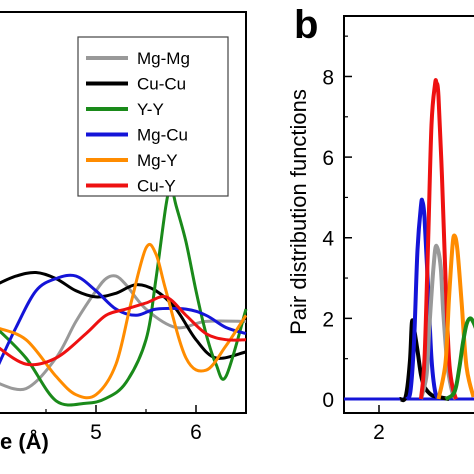  I want to click on panel-b-xtick-label: 2, so click(379, 432).